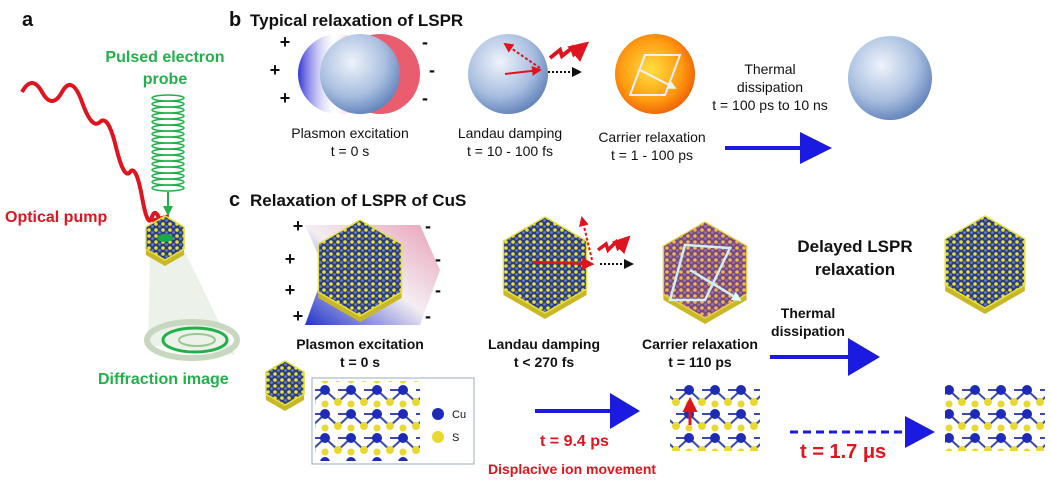 The height and width of the screenshot is (483, 1051). I want to click on step-time: t < 270 fs, so click(544, 362).